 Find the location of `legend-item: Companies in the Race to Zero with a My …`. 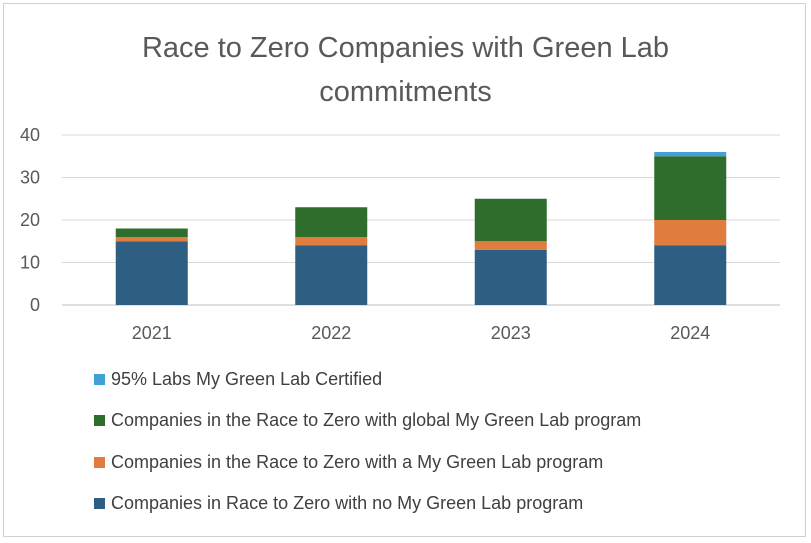

legend-item: Companies in the Race to Zero with a My … is located at coordinates (367, 462).